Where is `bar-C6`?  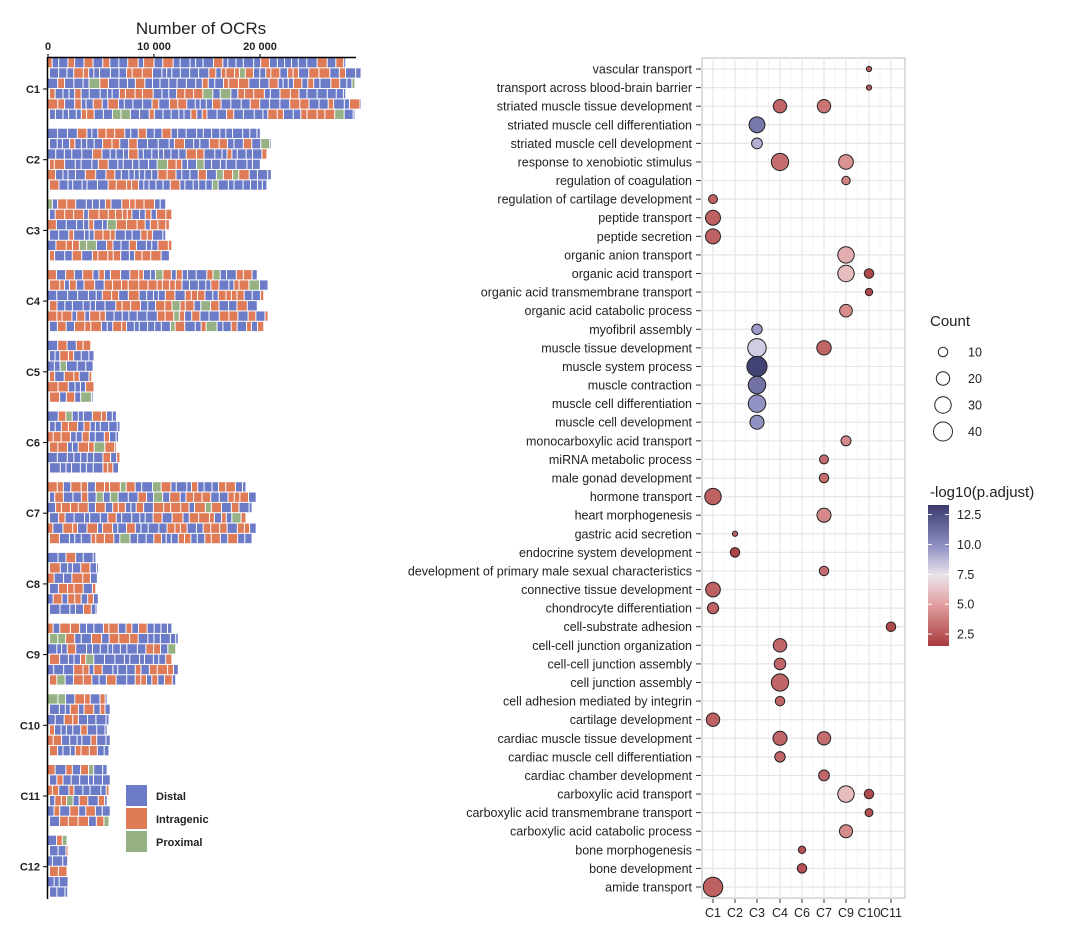
bar-C6 is located at coordinates (84, 442).